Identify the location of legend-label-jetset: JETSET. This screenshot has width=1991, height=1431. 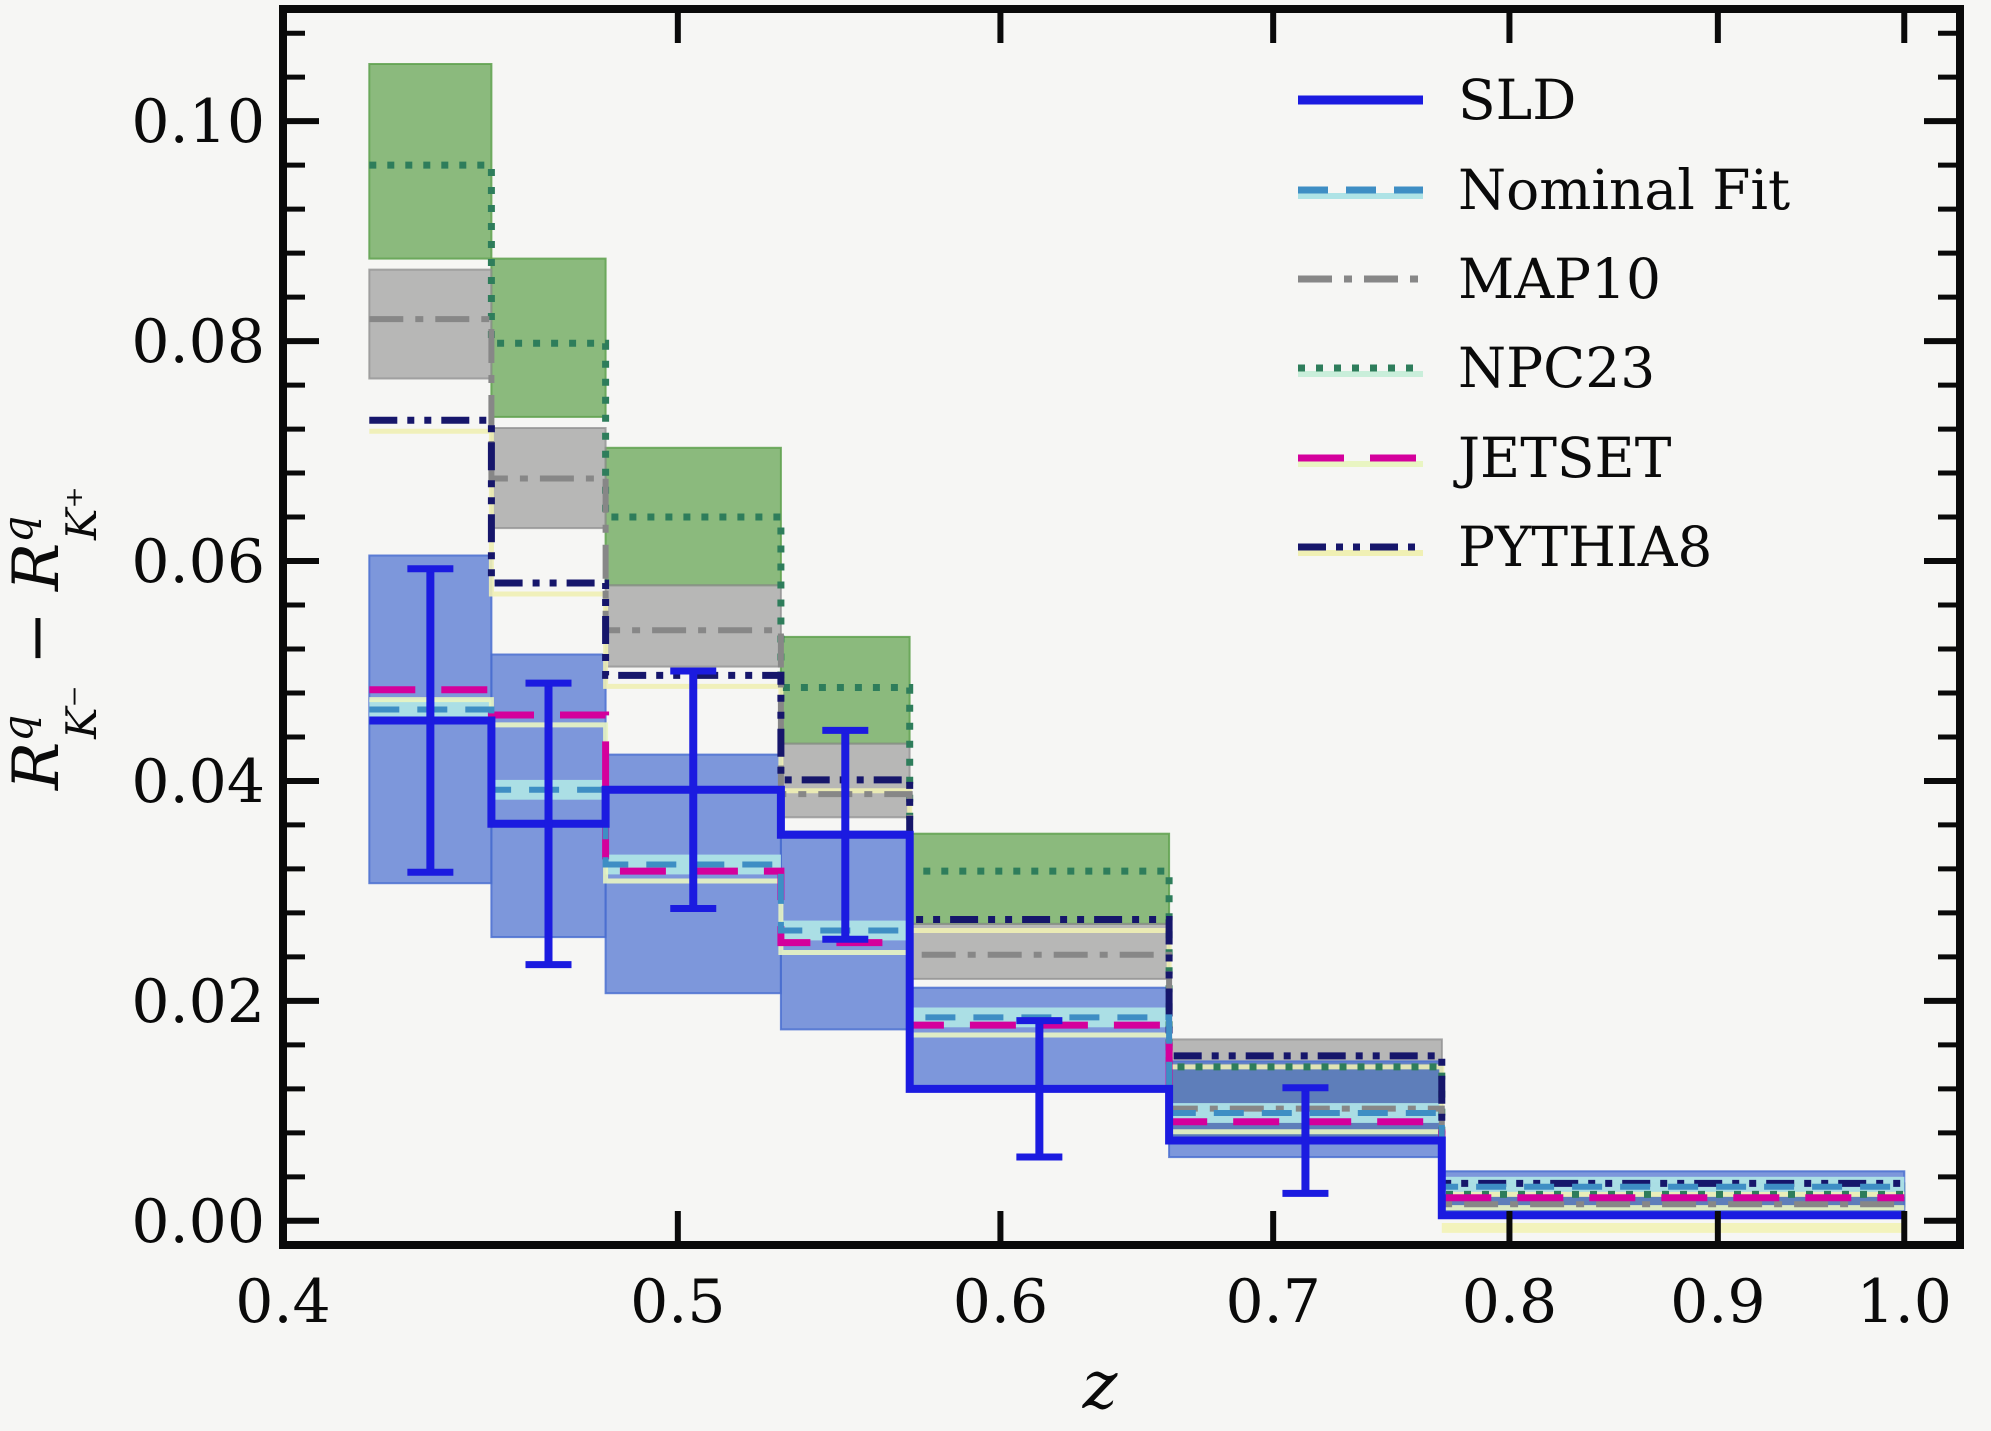
(1562, 458).